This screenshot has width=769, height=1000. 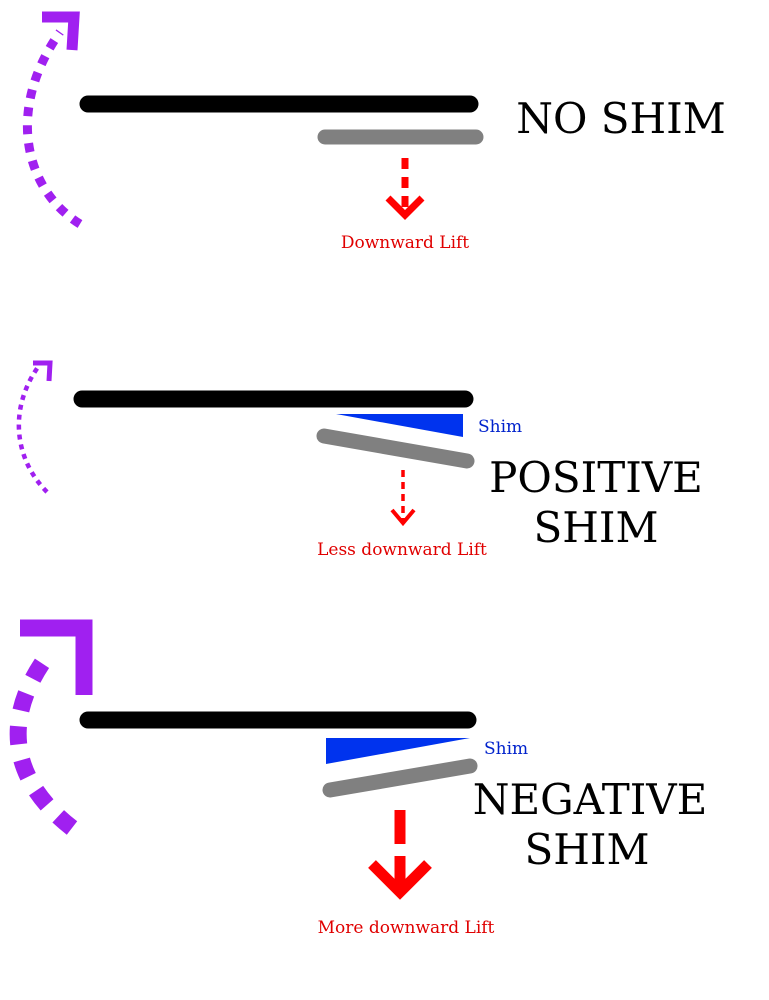 I want to click on lift-label: Downward Lift, so click(x=405, y=243).